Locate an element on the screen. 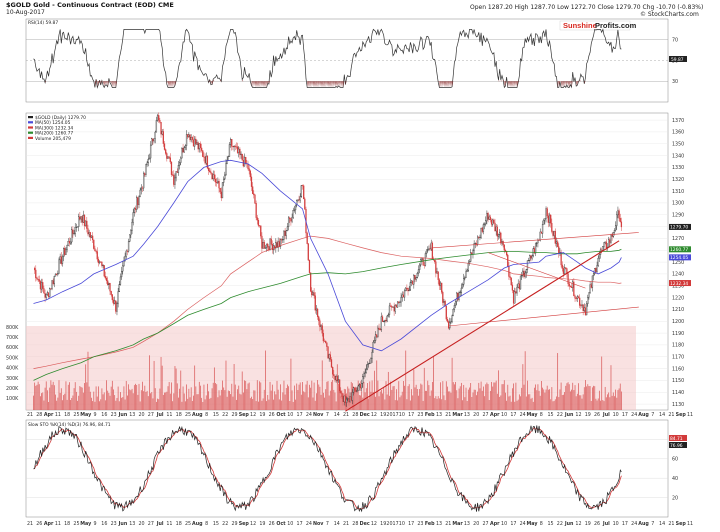  legend-entry: MA(200) 1260.77 is located at coordinates (54, 134).